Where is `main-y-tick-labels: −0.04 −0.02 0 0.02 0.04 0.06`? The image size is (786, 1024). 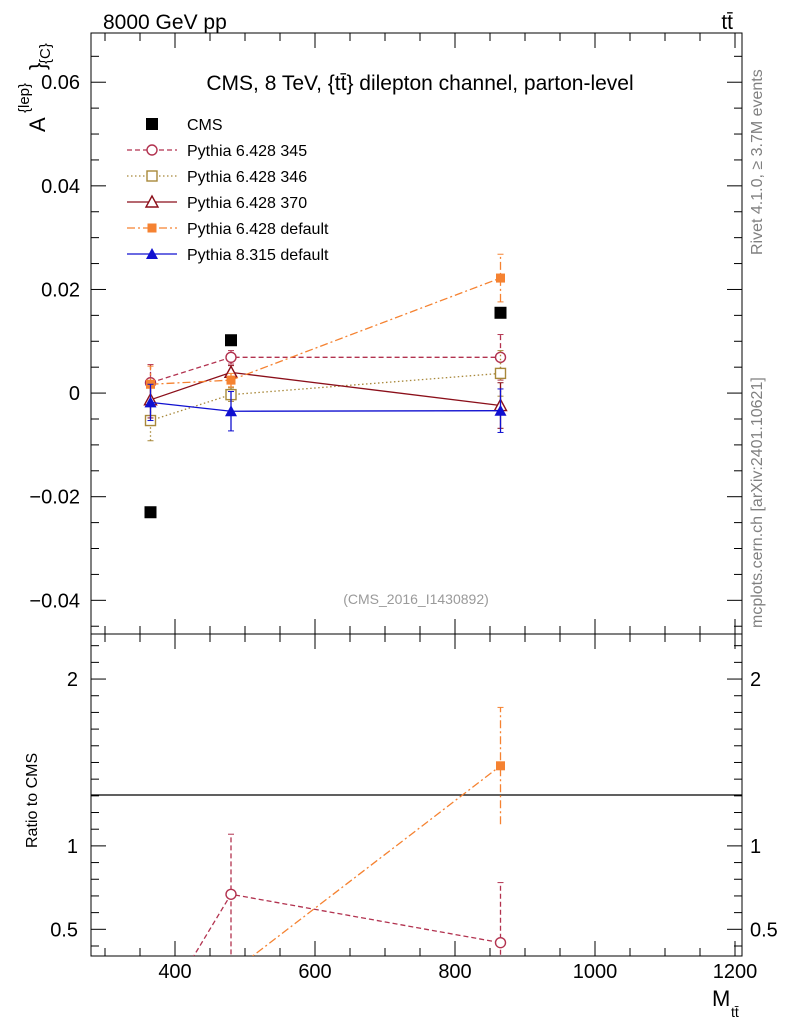
main-y-tick-labels: −0.04 −0.02 0 0.02 0.04 0.06 is located at coordinates (54, 342).